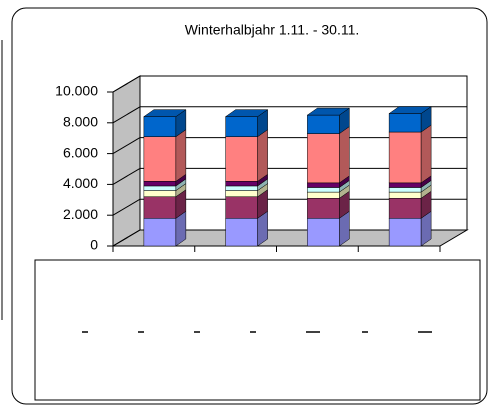 Image resolution: width=490 pixels, height=410 pixels. I want to click on side-wall, so click(126, 161).